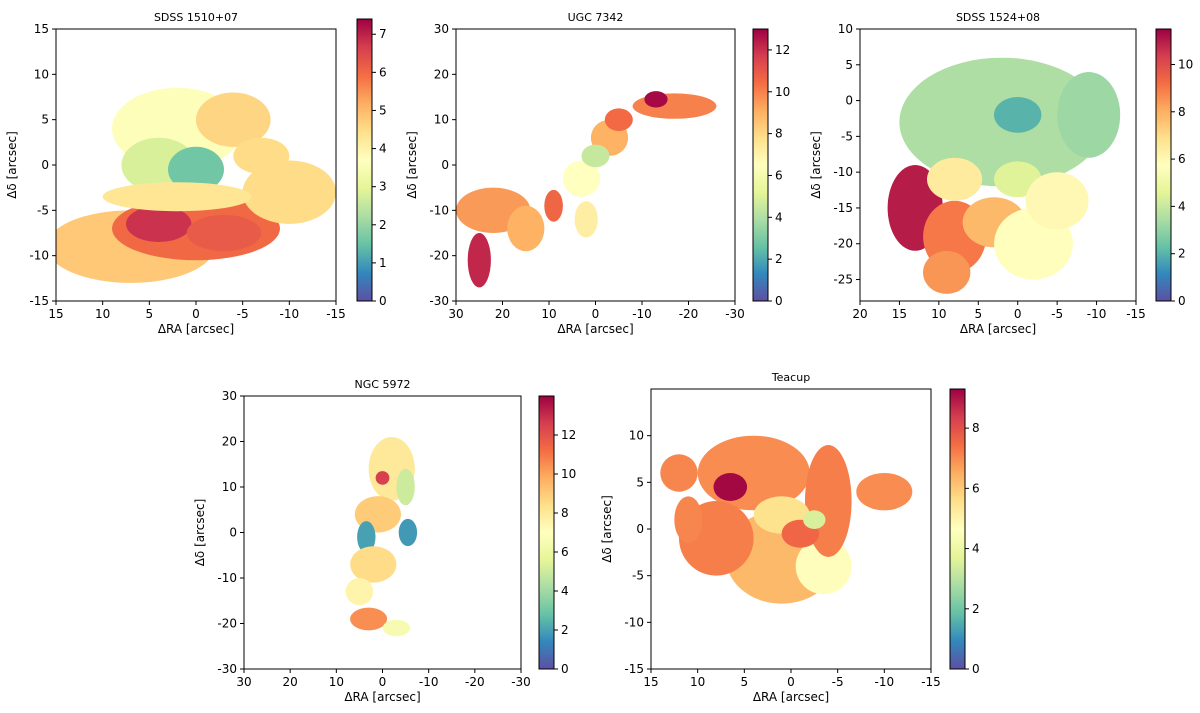  Describe the element at coordinates (568, 435) in the screenshot. I see `colorbar-tick-label: 12` at that location.